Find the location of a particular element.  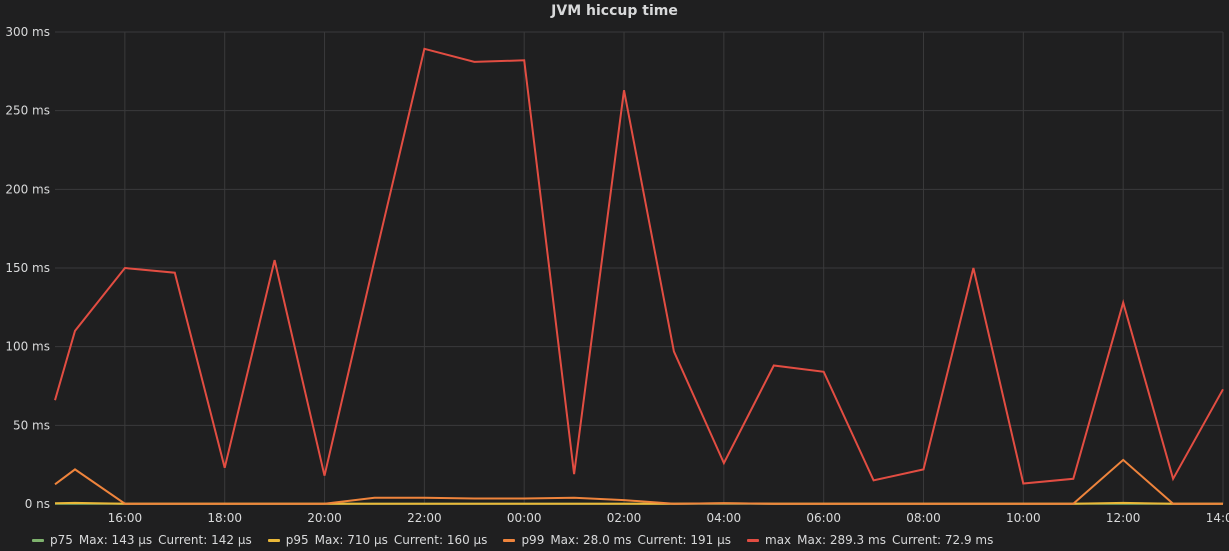

legend-max: Max: 710 µs is located at coordinates (351, 540).